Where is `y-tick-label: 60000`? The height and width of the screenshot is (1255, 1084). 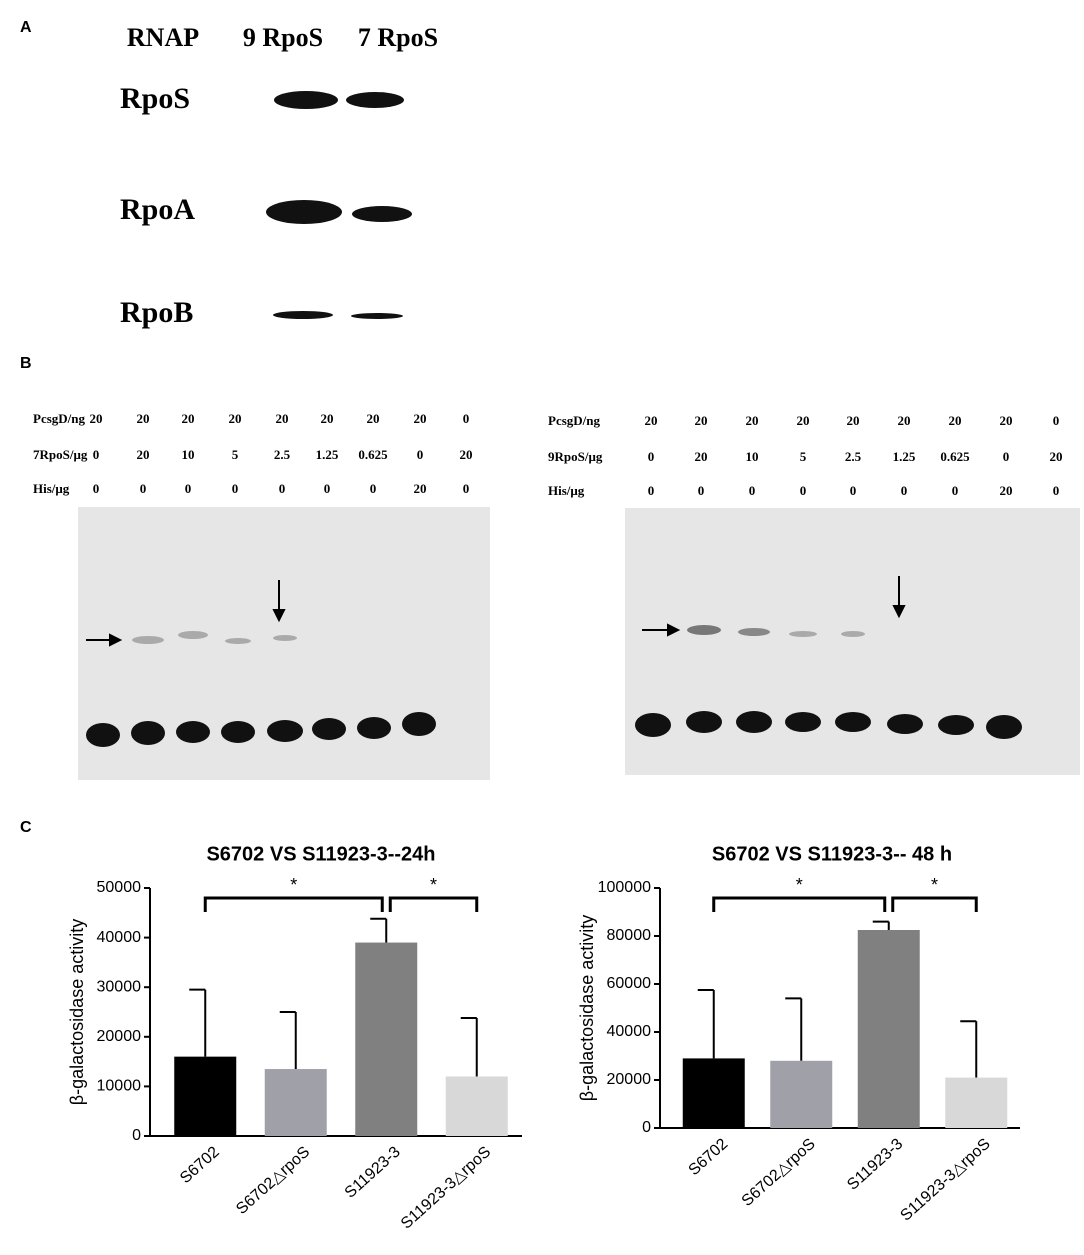 y-tick-label: 60000 is located at coordinates (629, 983).